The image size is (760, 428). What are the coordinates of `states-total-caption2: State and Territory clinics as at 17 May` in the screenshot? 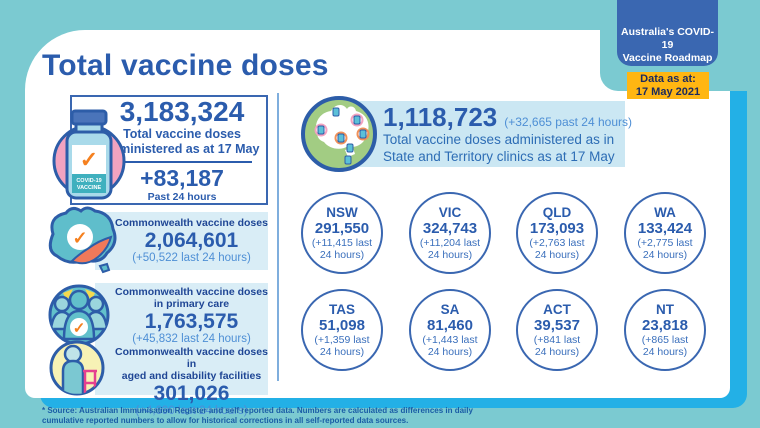 It's located at (499, 156).